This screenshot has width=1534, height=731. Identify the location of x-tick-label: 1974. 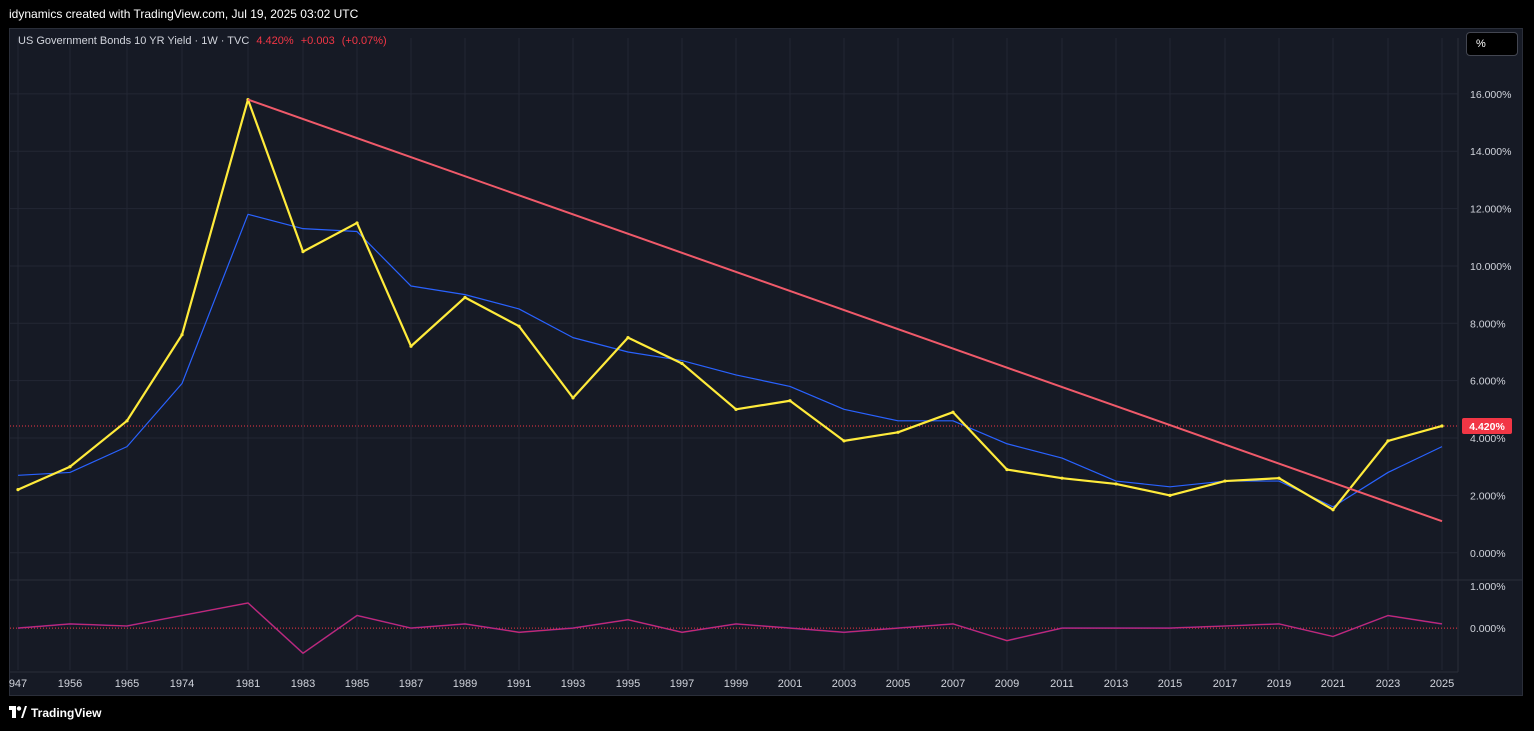
(182, 684).